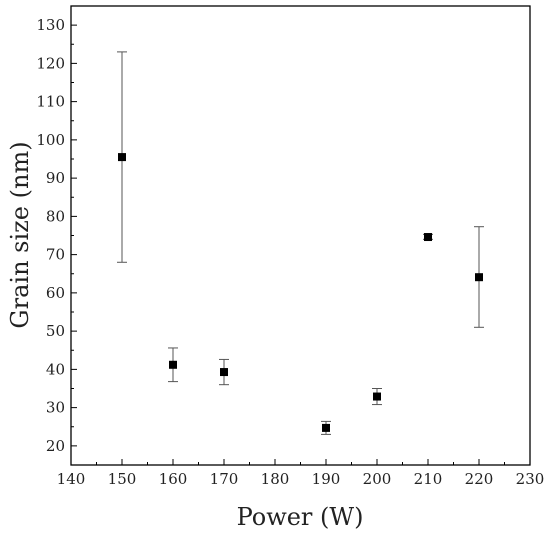 The height and width of the screenshot is (534, 550). Describe the element at coordinates (55, 446) in the screenshot. I see `y-tick-label: 20` at that location.